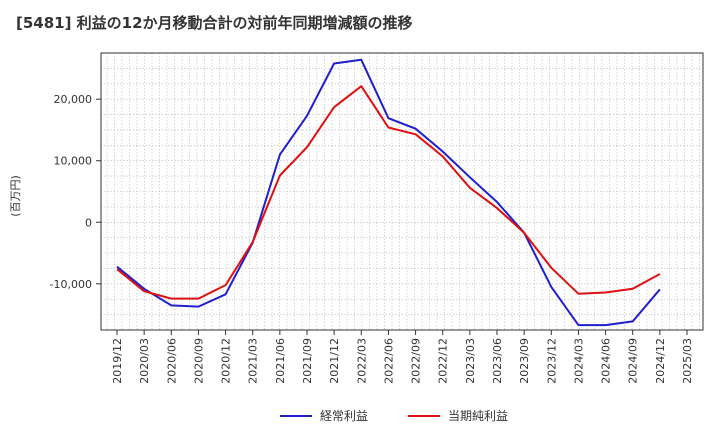 The image size is (720, 440). Describe the element at coordinates (606, 361) in the screenshot. I see `x-tick-label: 2024/06` at that location.